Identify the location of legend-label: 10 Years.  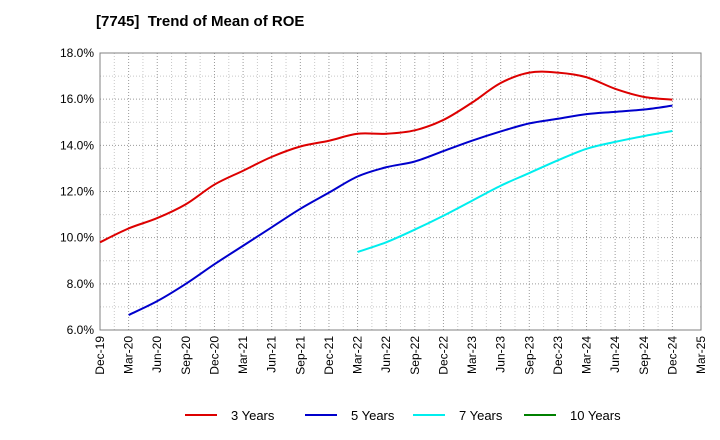
(595, 415).